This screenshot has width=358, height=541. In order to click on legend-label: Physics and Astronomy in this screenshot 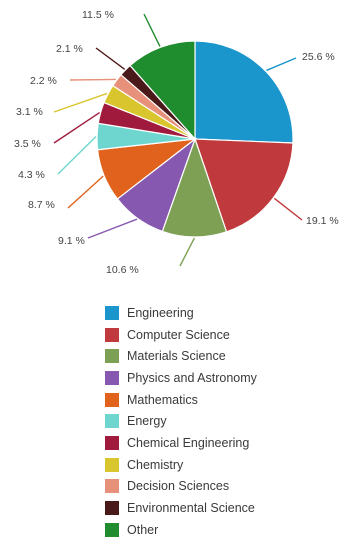, I will do `click(192, 377)`.